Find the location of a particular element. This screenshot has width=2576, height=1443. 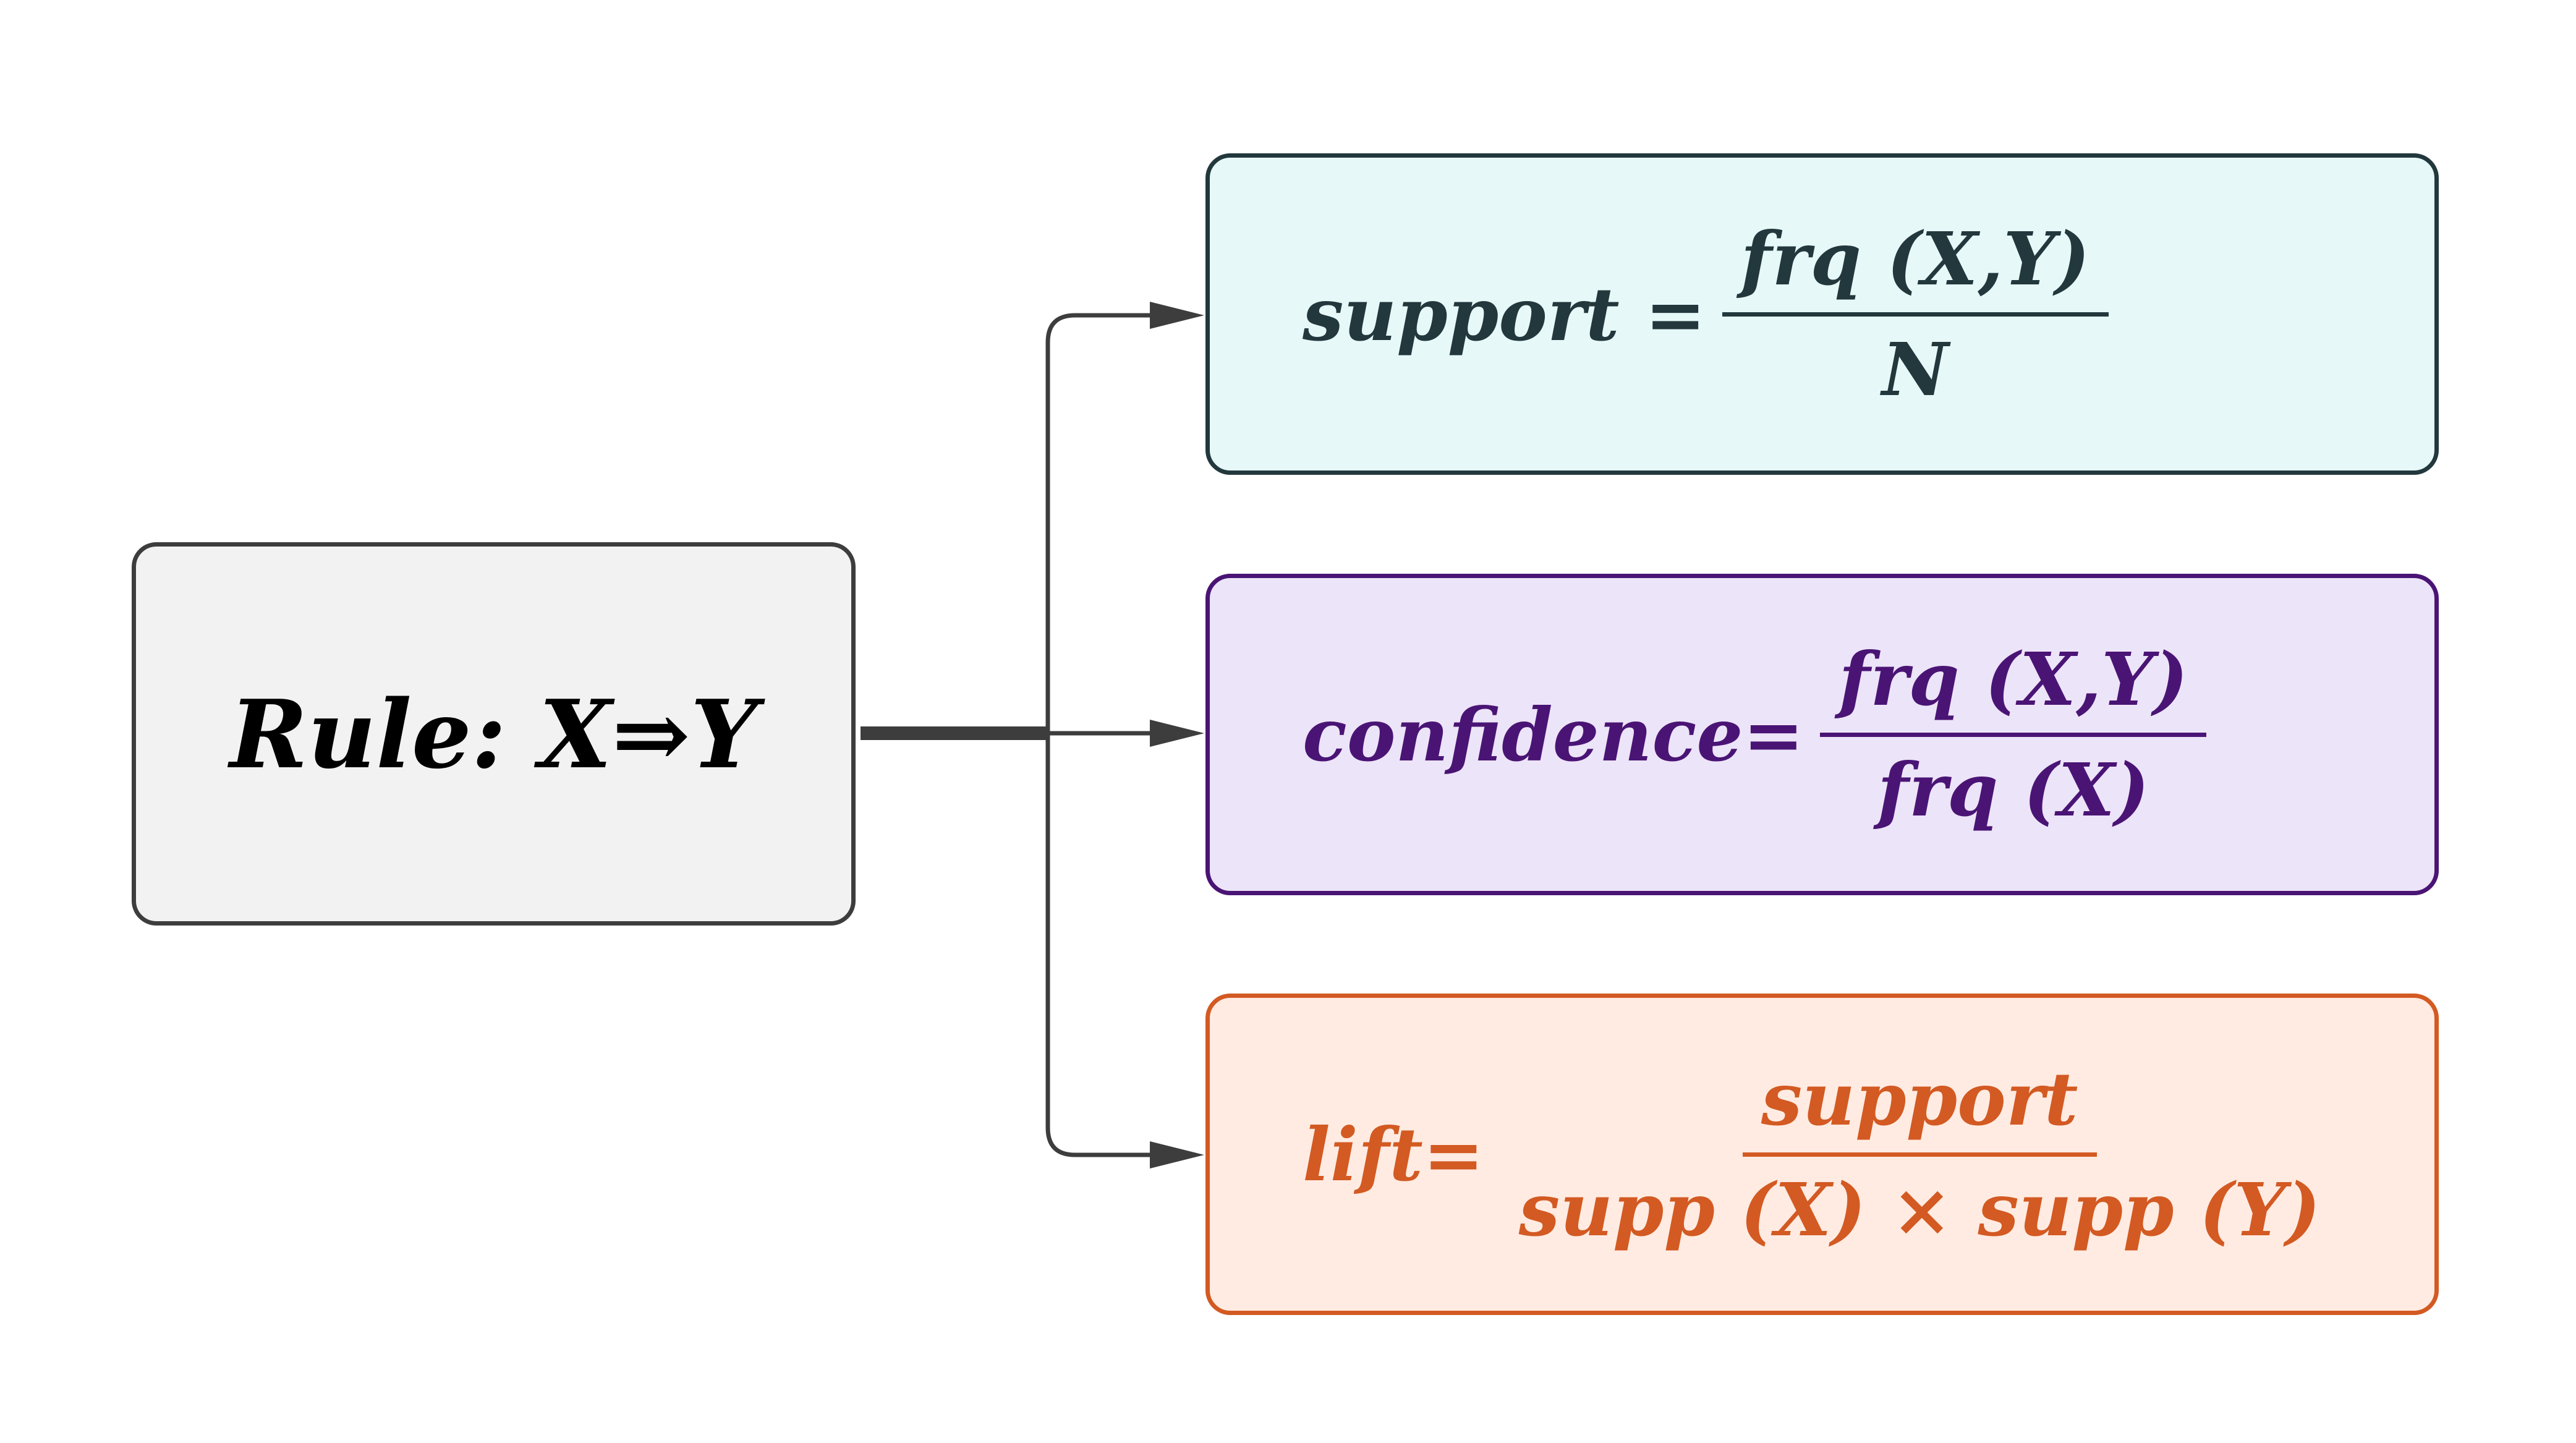

lift-lhs: lift= is located at coordinates (1393, 1154).